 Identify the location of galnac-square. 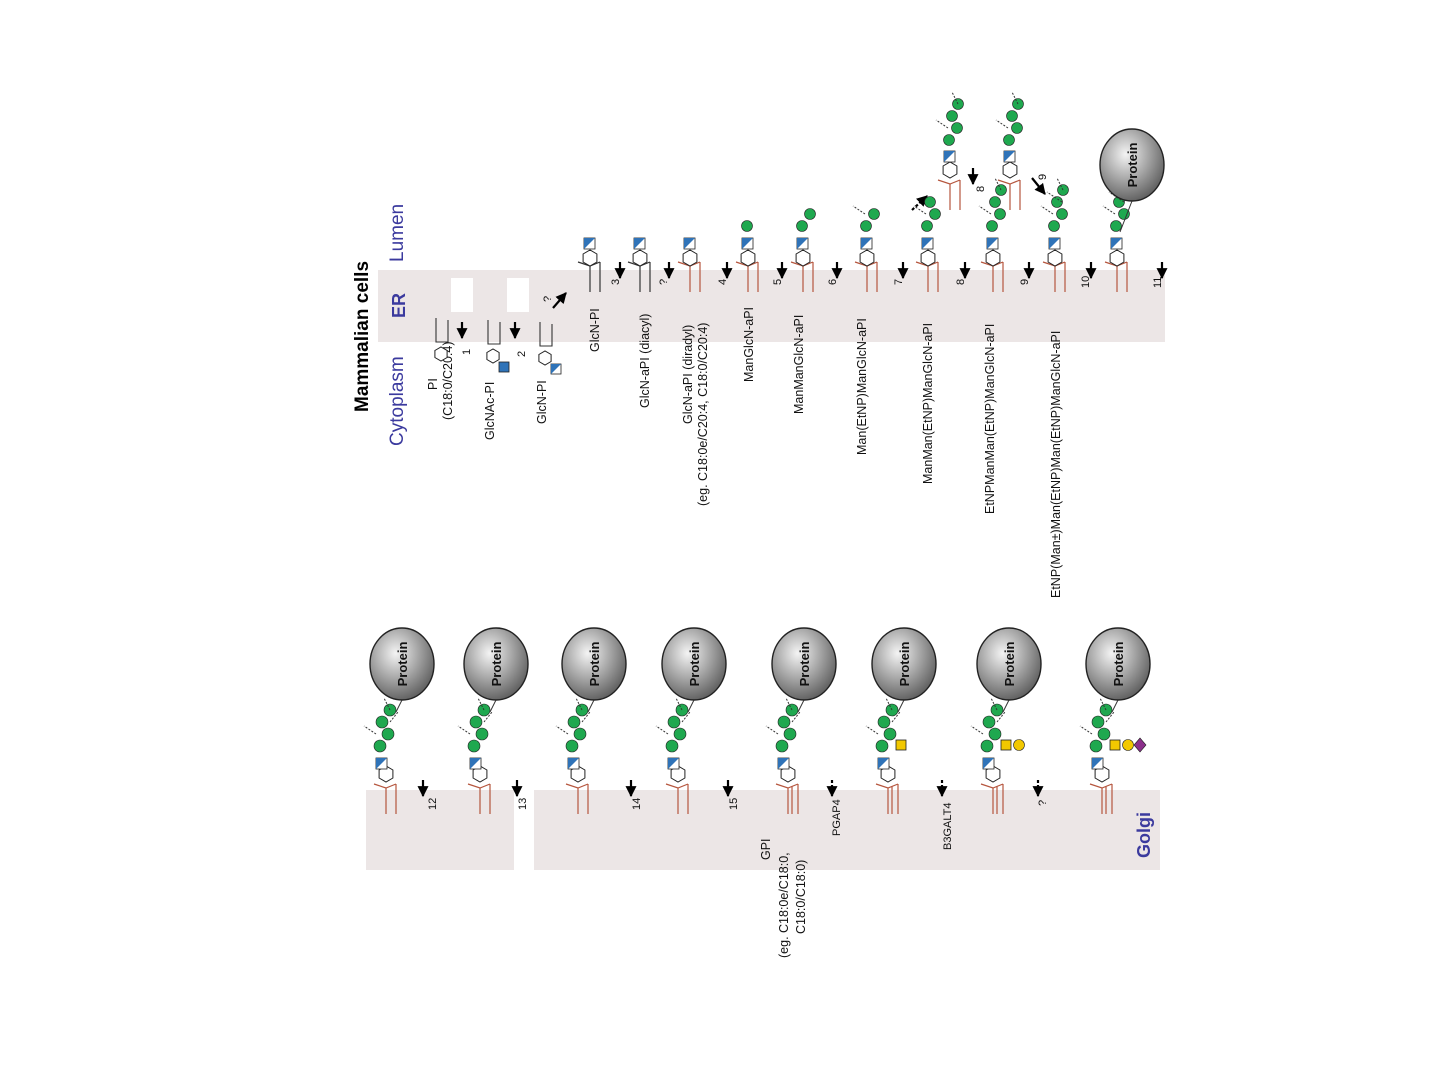
(901, 745).